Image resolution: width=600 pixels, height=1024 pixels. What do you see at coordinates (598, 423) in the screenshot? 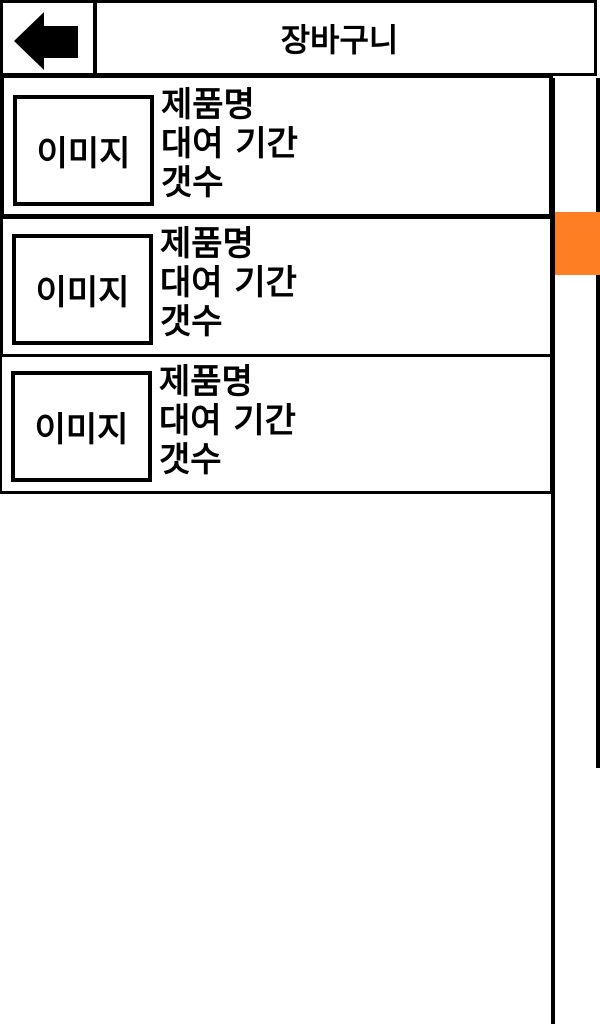
I see `scrollbar-track-edge` at bounding box center [598, 423].